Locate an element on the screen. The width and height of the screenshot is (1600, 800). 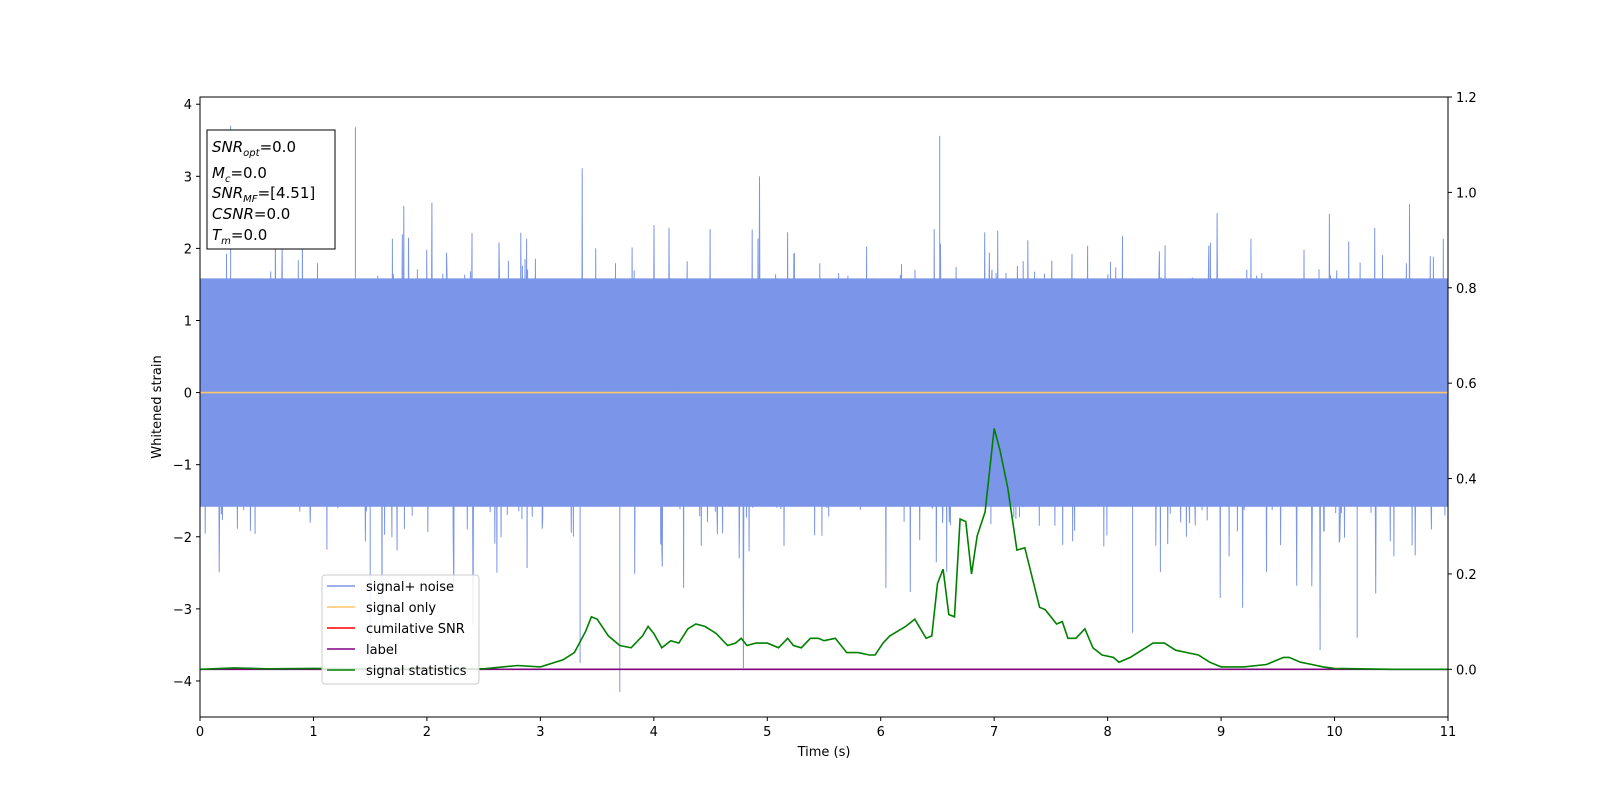
x-tick-label: 0 is located at coordinates (200, 732).